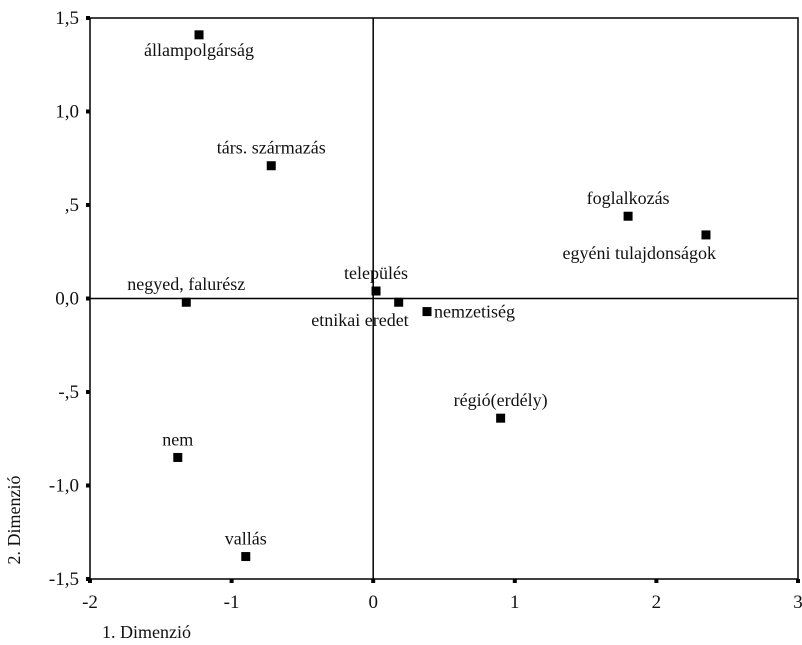 The image size is (802, 645). I want to click on x-axis-title: 1. Dimenzió, so click(146, 632).